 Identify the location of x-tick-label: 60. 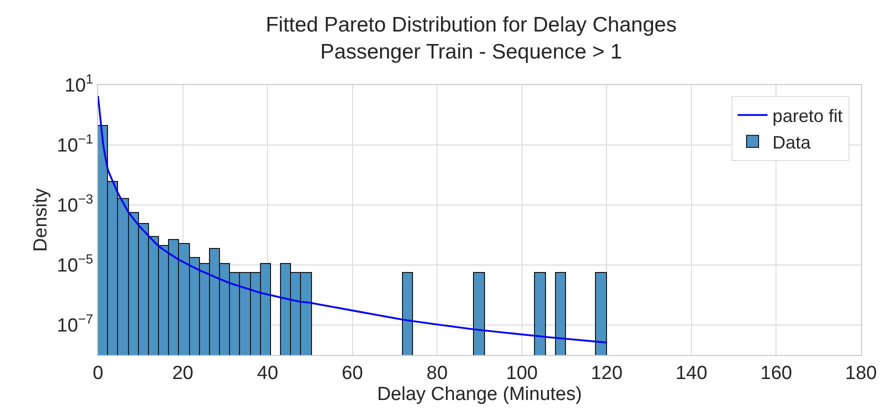
(352, 373).